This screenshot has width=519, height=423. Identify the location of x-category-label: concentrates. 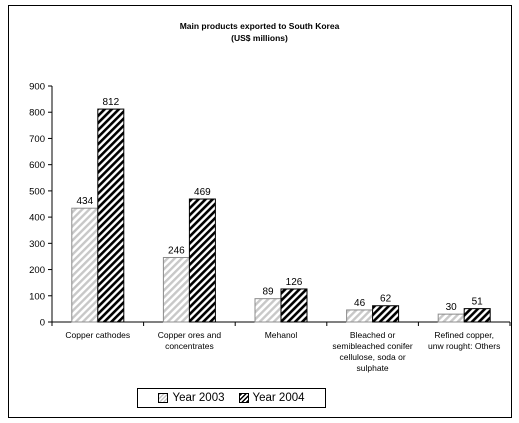
(189, 346).